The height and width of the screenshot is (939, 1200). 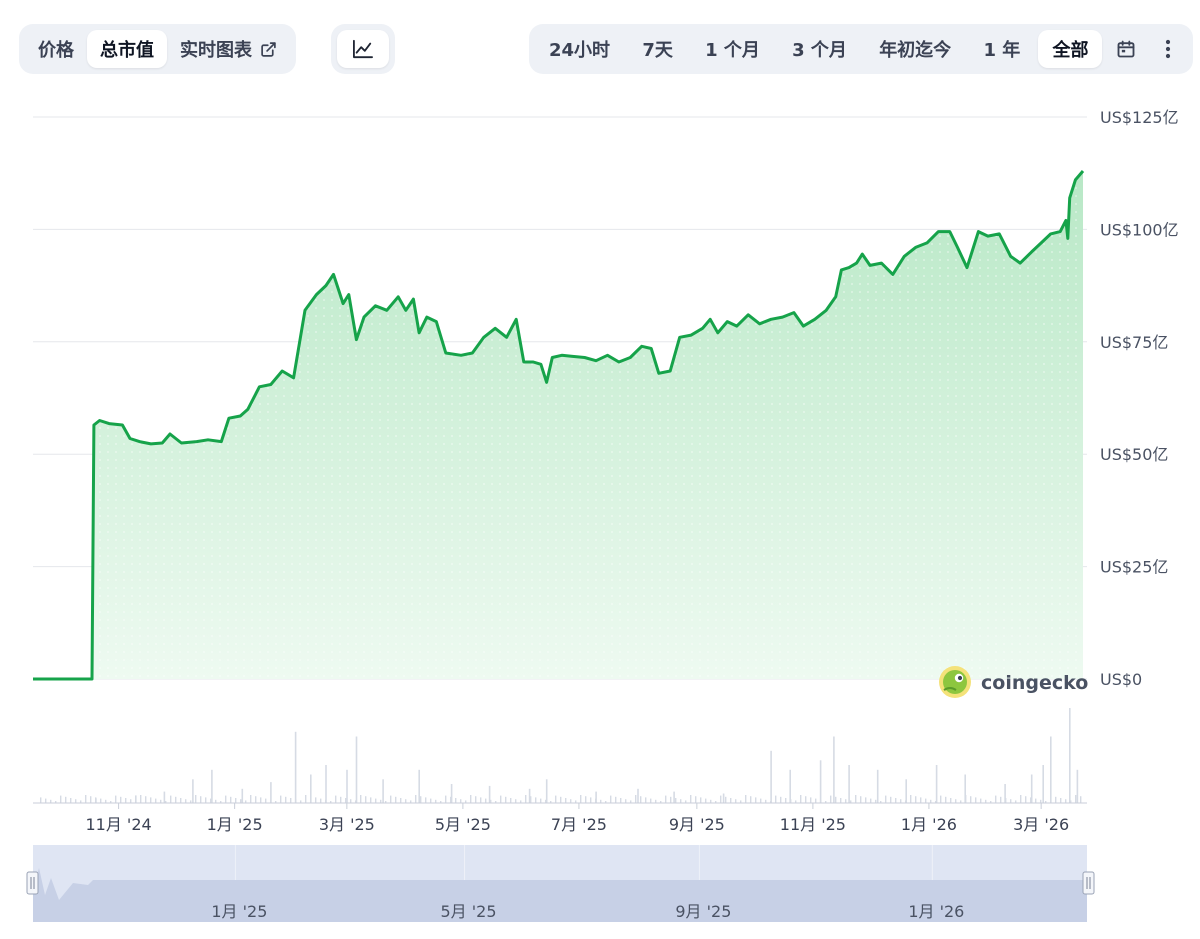 I want to click on line-chart-button, so click(x=363, y=49).